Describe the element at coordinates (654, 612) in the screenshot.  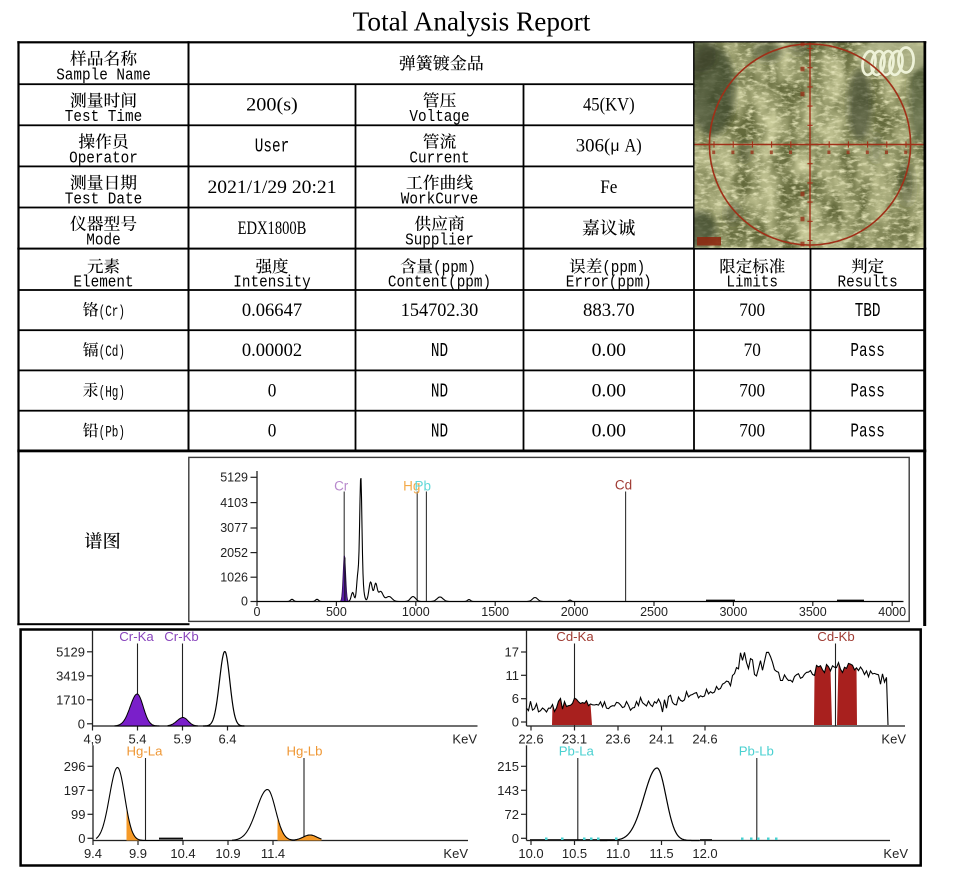
I see `svg-text: 2500` at that location.